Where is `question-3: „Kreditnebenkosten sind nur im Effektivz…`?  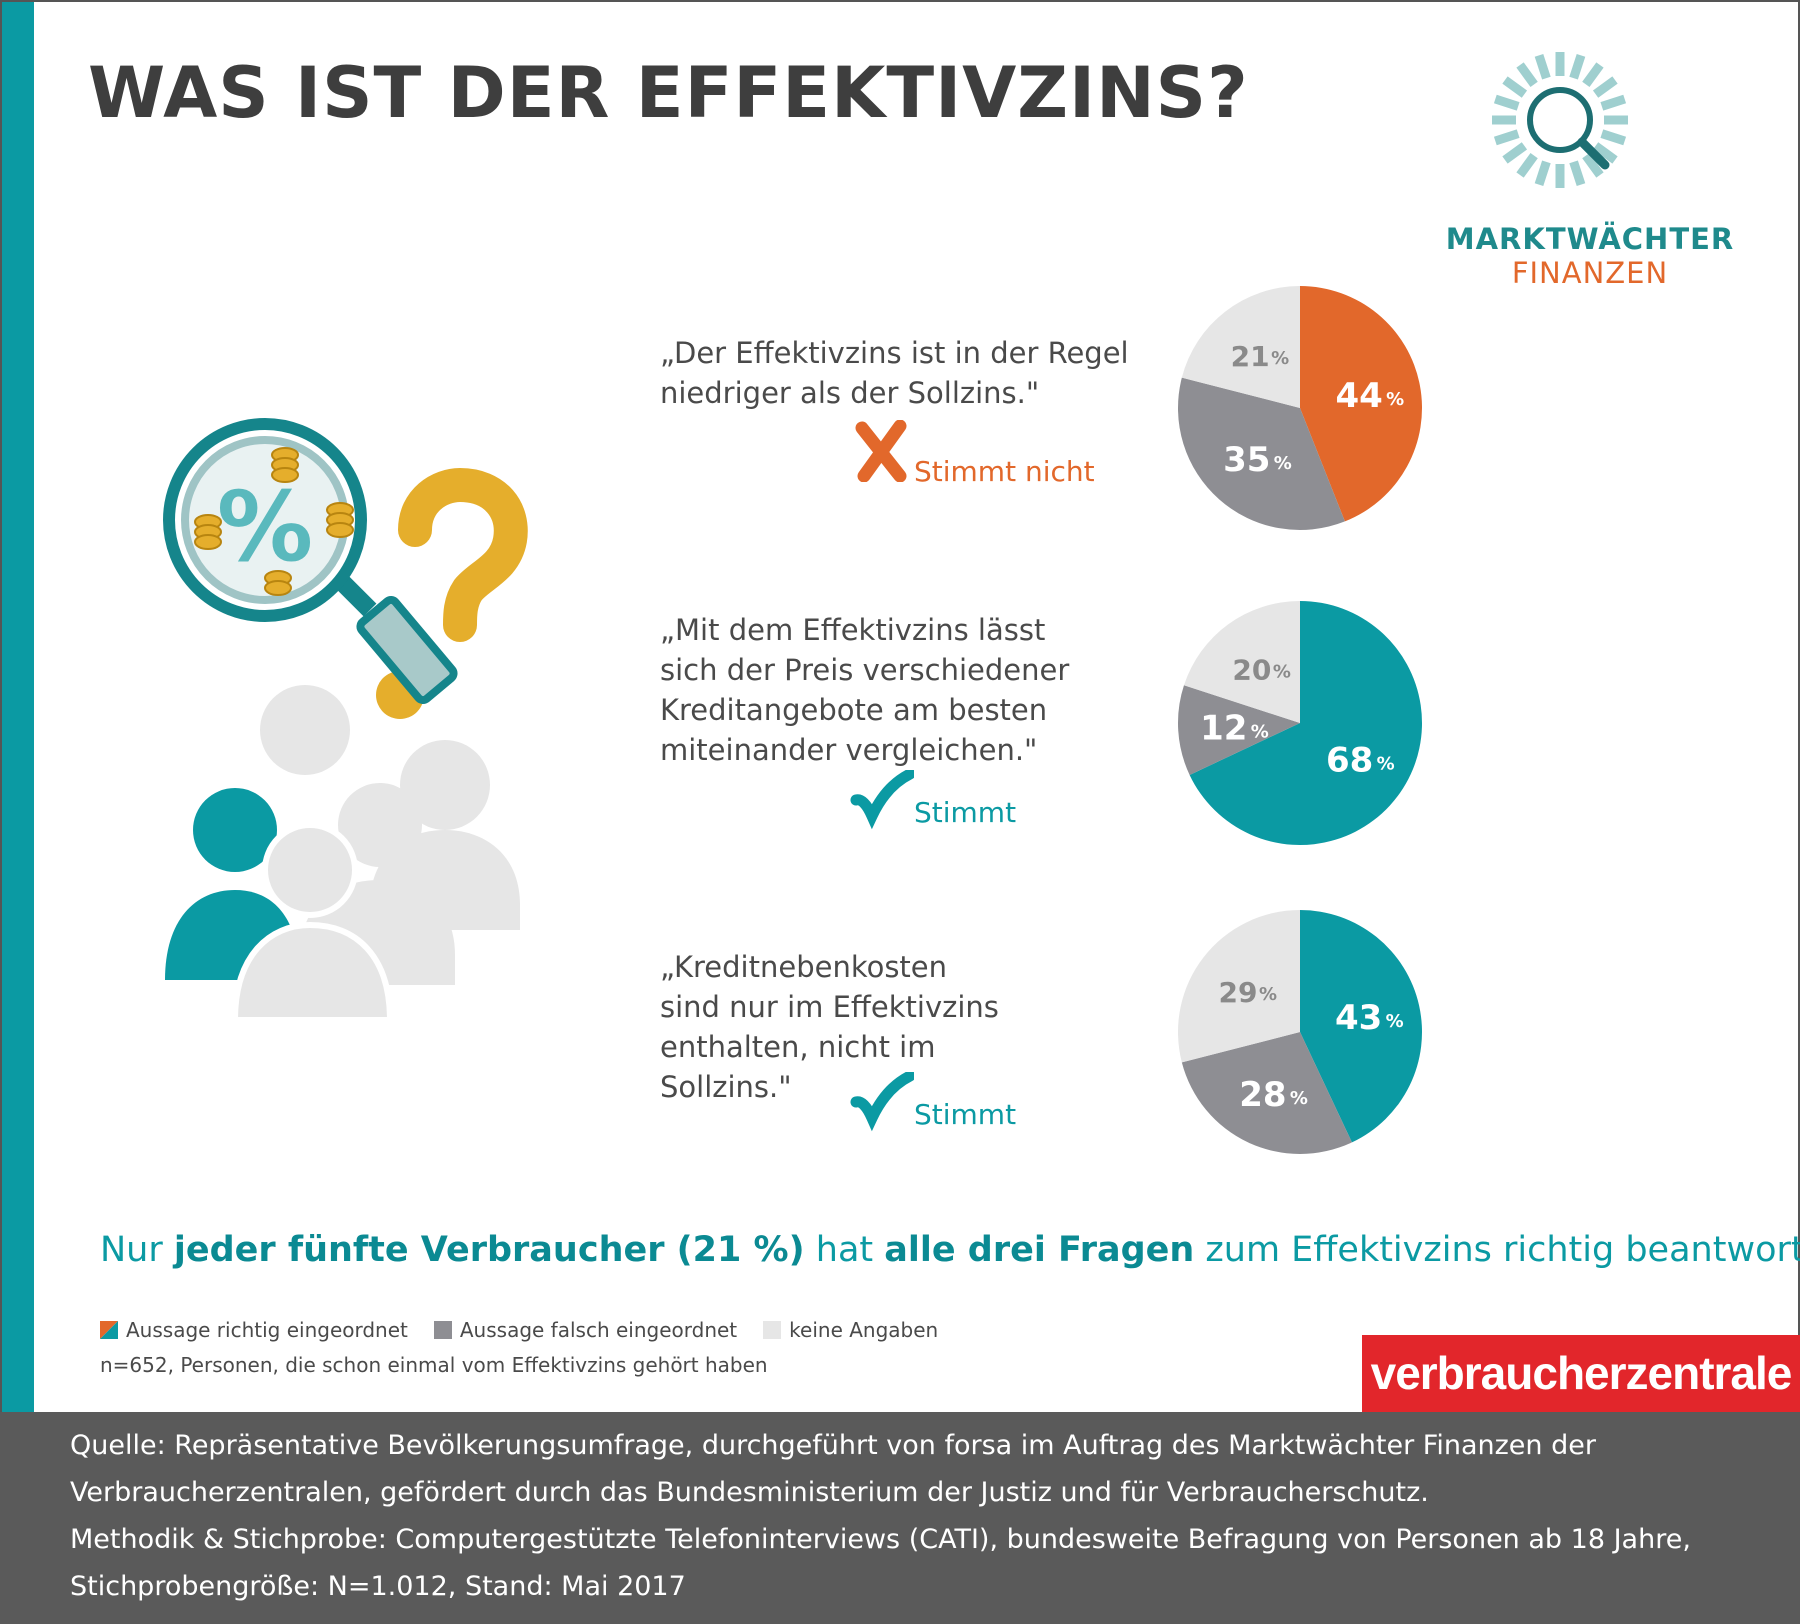
question-3: „Kreditnebenkosten sind nur im Effektivz… is located at coordinates (829, 1027).